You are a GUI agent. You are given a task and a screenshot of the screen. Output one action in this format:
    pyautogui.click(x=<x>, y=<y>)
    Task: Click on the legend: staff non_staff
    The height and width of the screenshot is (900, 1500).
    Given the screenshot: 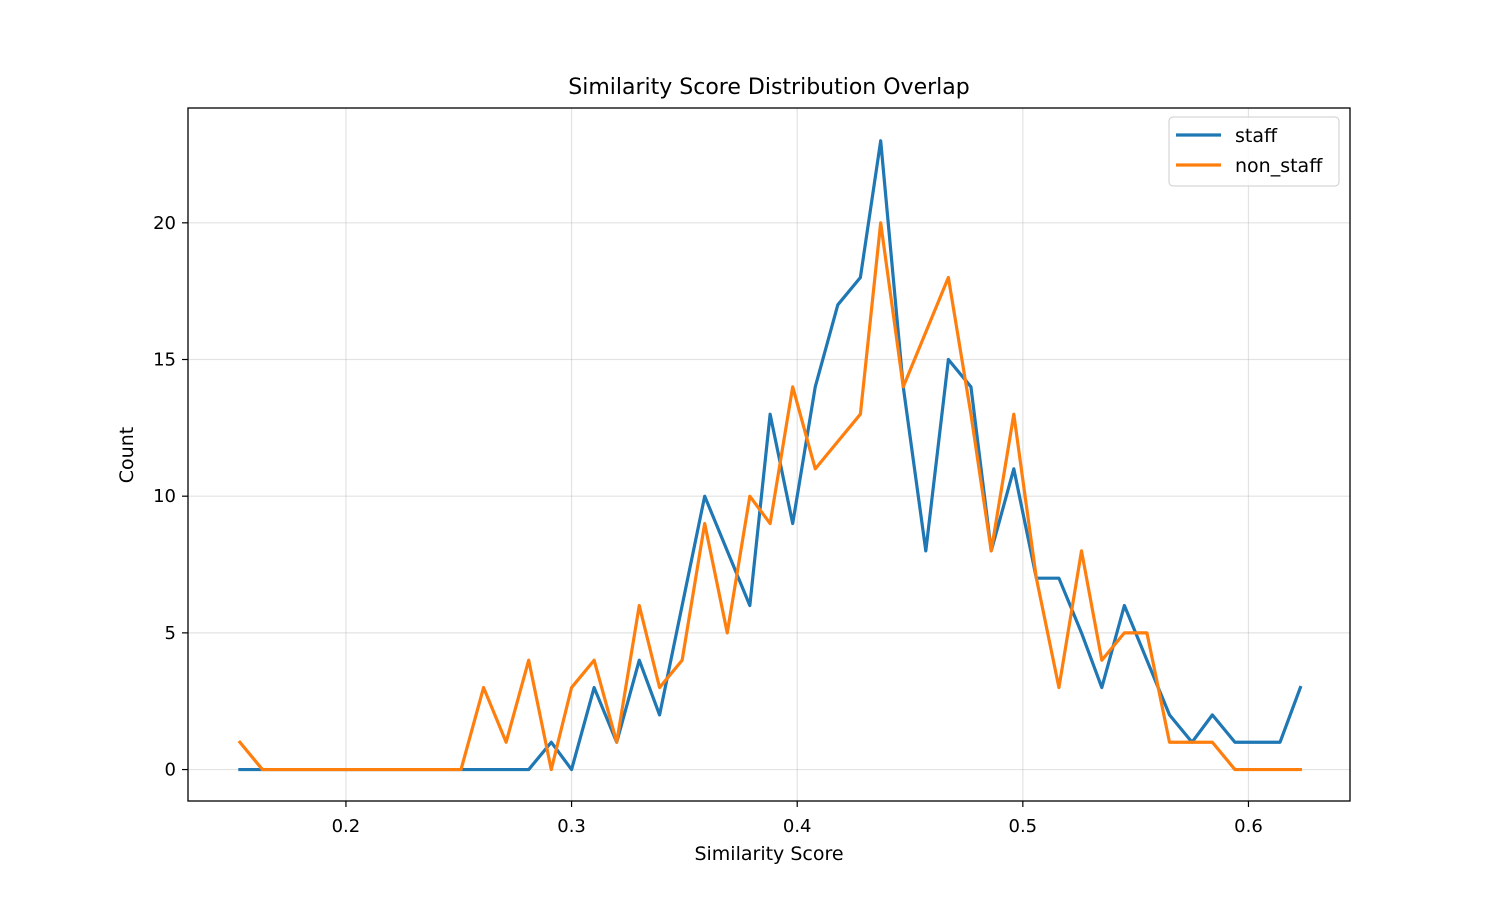 What is the action you would take?
    pyautogui.click(x=1254, y=151)
    